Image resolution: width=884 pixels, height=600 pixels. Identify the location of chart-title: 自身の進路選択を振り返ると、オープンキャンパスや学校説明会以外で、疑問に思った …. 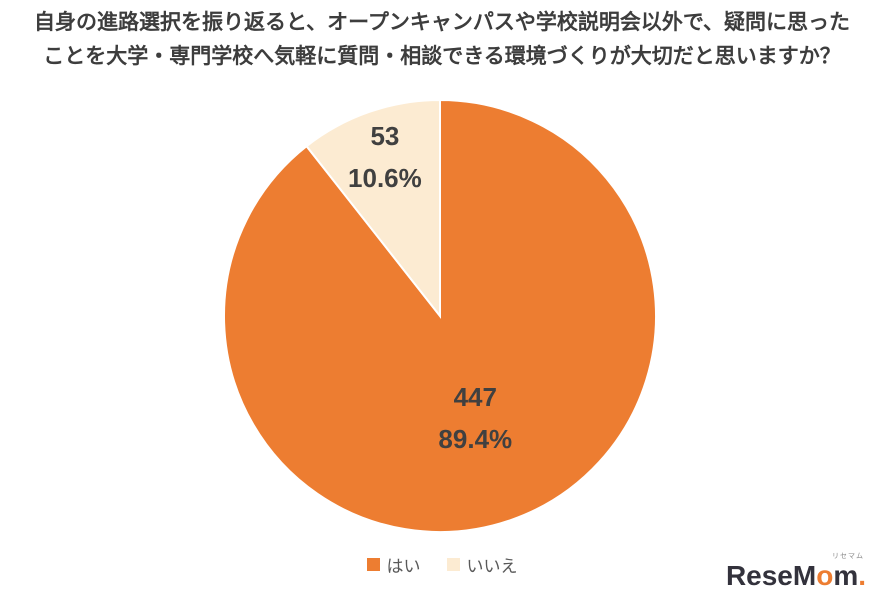
(442, 40).